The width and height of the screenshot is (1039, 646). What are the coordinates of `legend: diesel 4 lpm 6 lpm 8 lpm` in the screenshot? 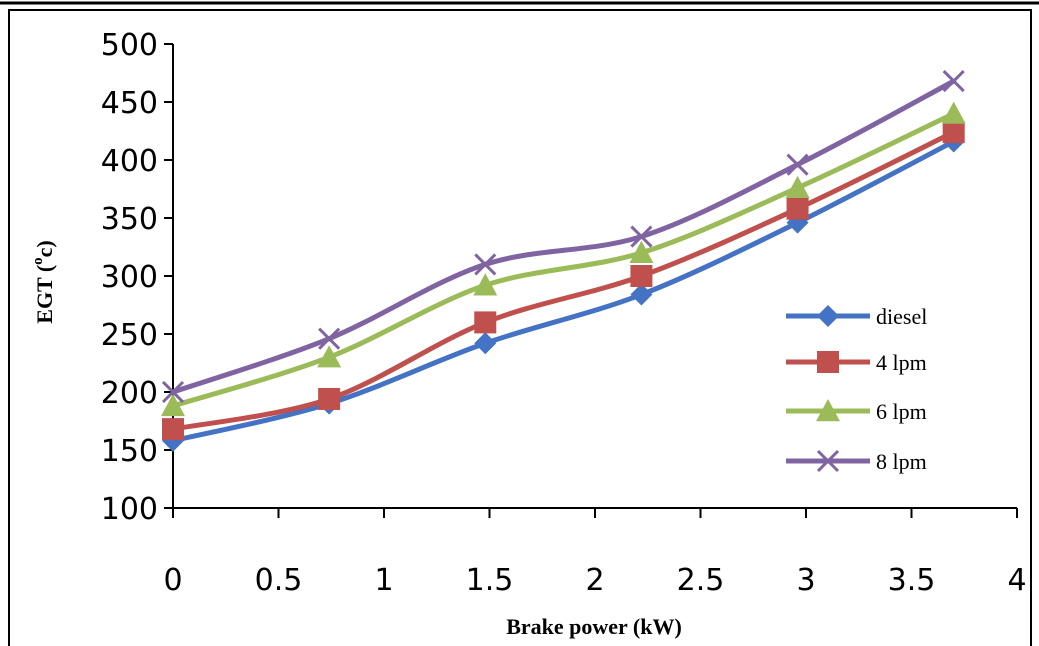 It's located at (856, 389).